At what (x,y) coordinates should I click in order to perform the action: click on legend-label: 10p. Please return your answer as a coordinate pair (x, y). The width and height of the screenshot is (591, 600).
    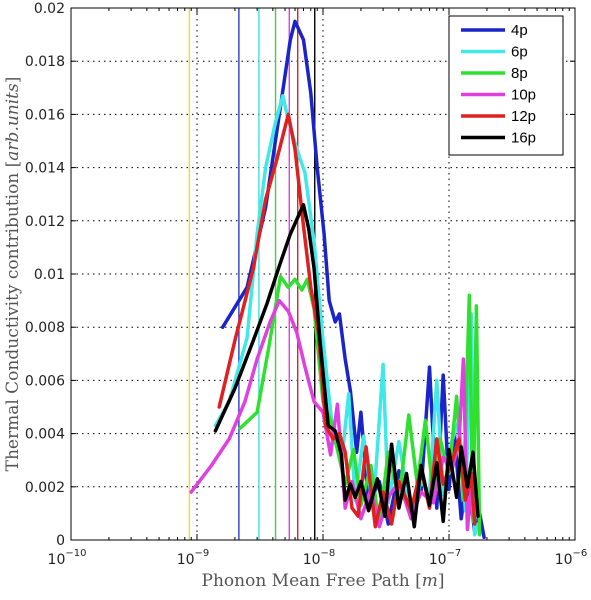
    Looking at the image, I should click on (523, 95).